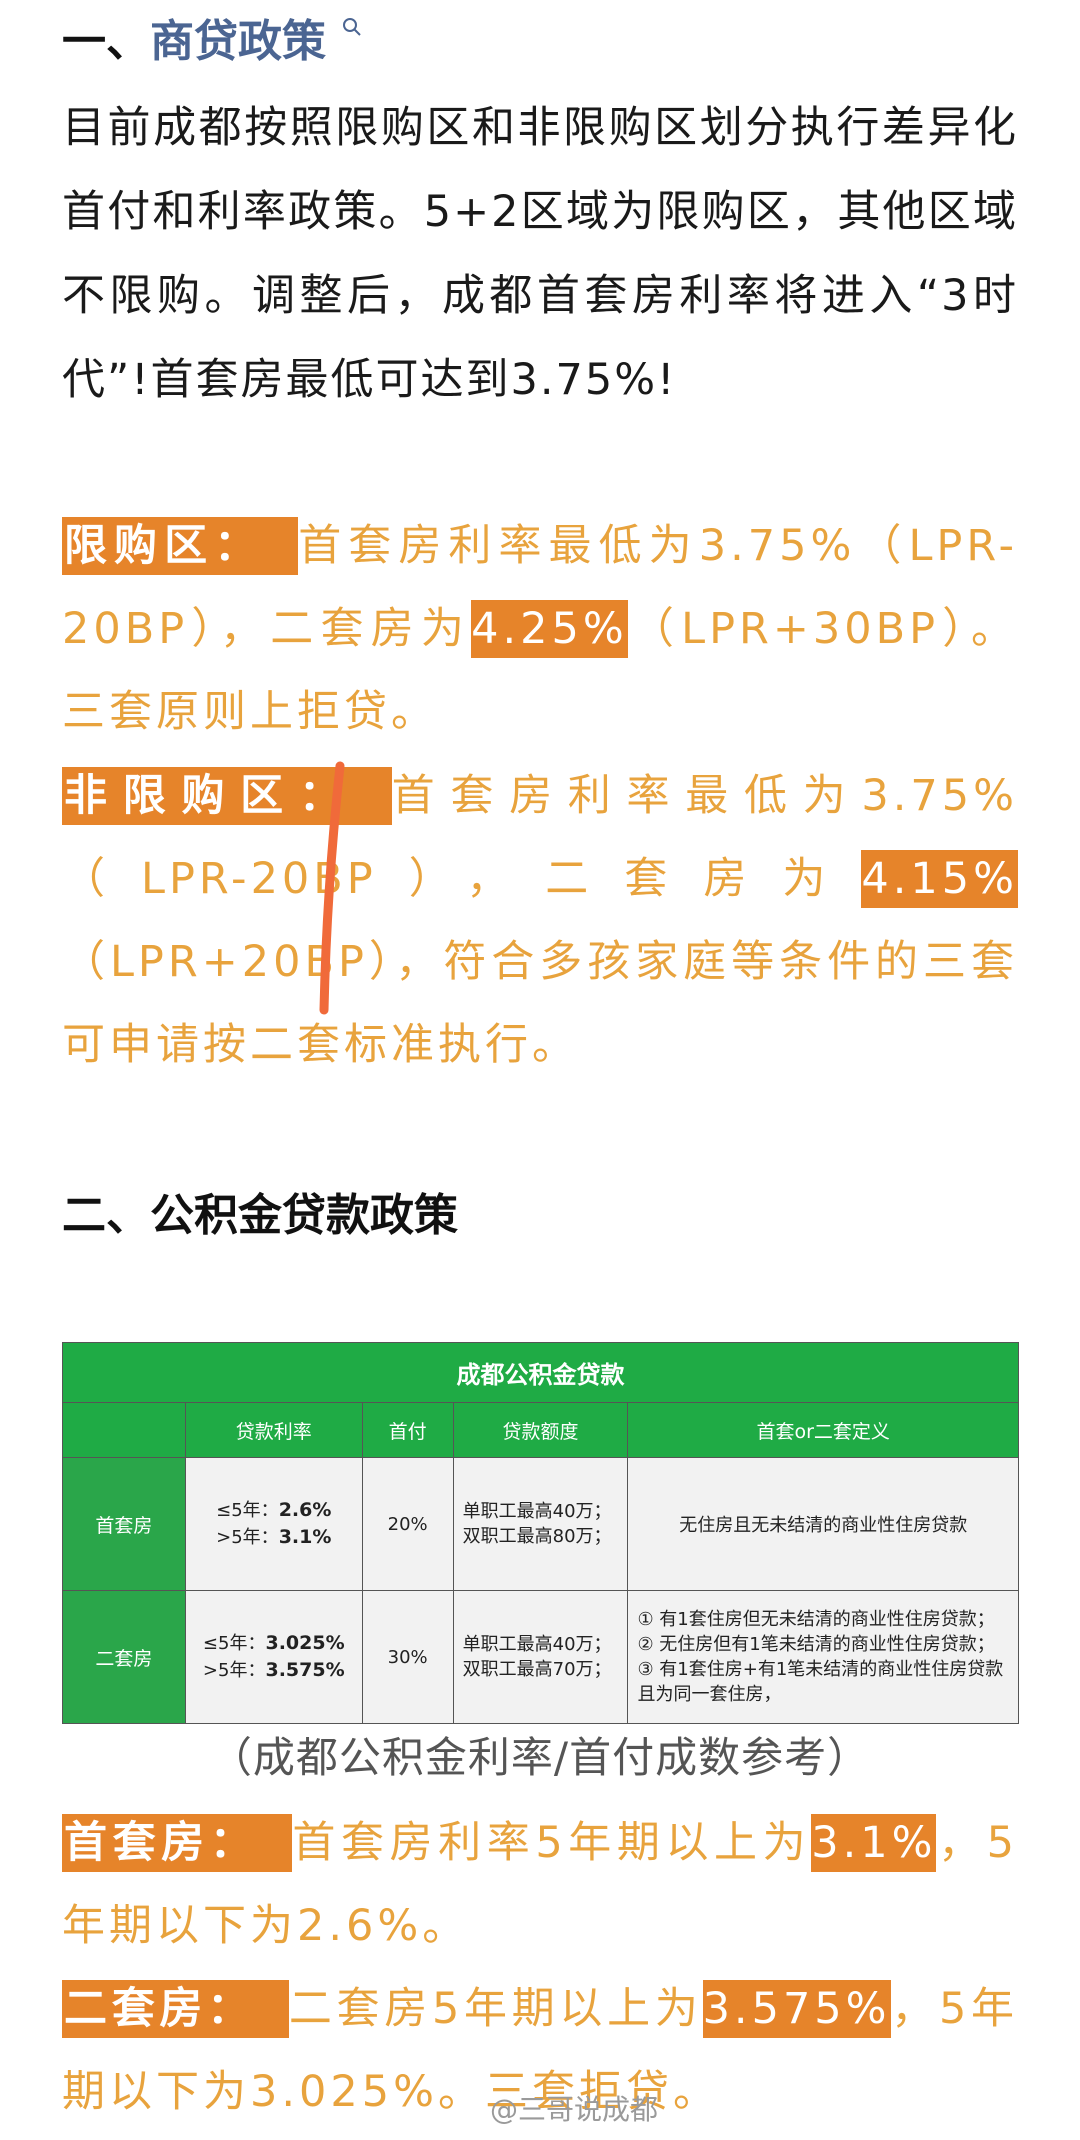  Describe the element at coordinates (175, 2009) in the screenshot. I see `label: 二套房：` at that location.